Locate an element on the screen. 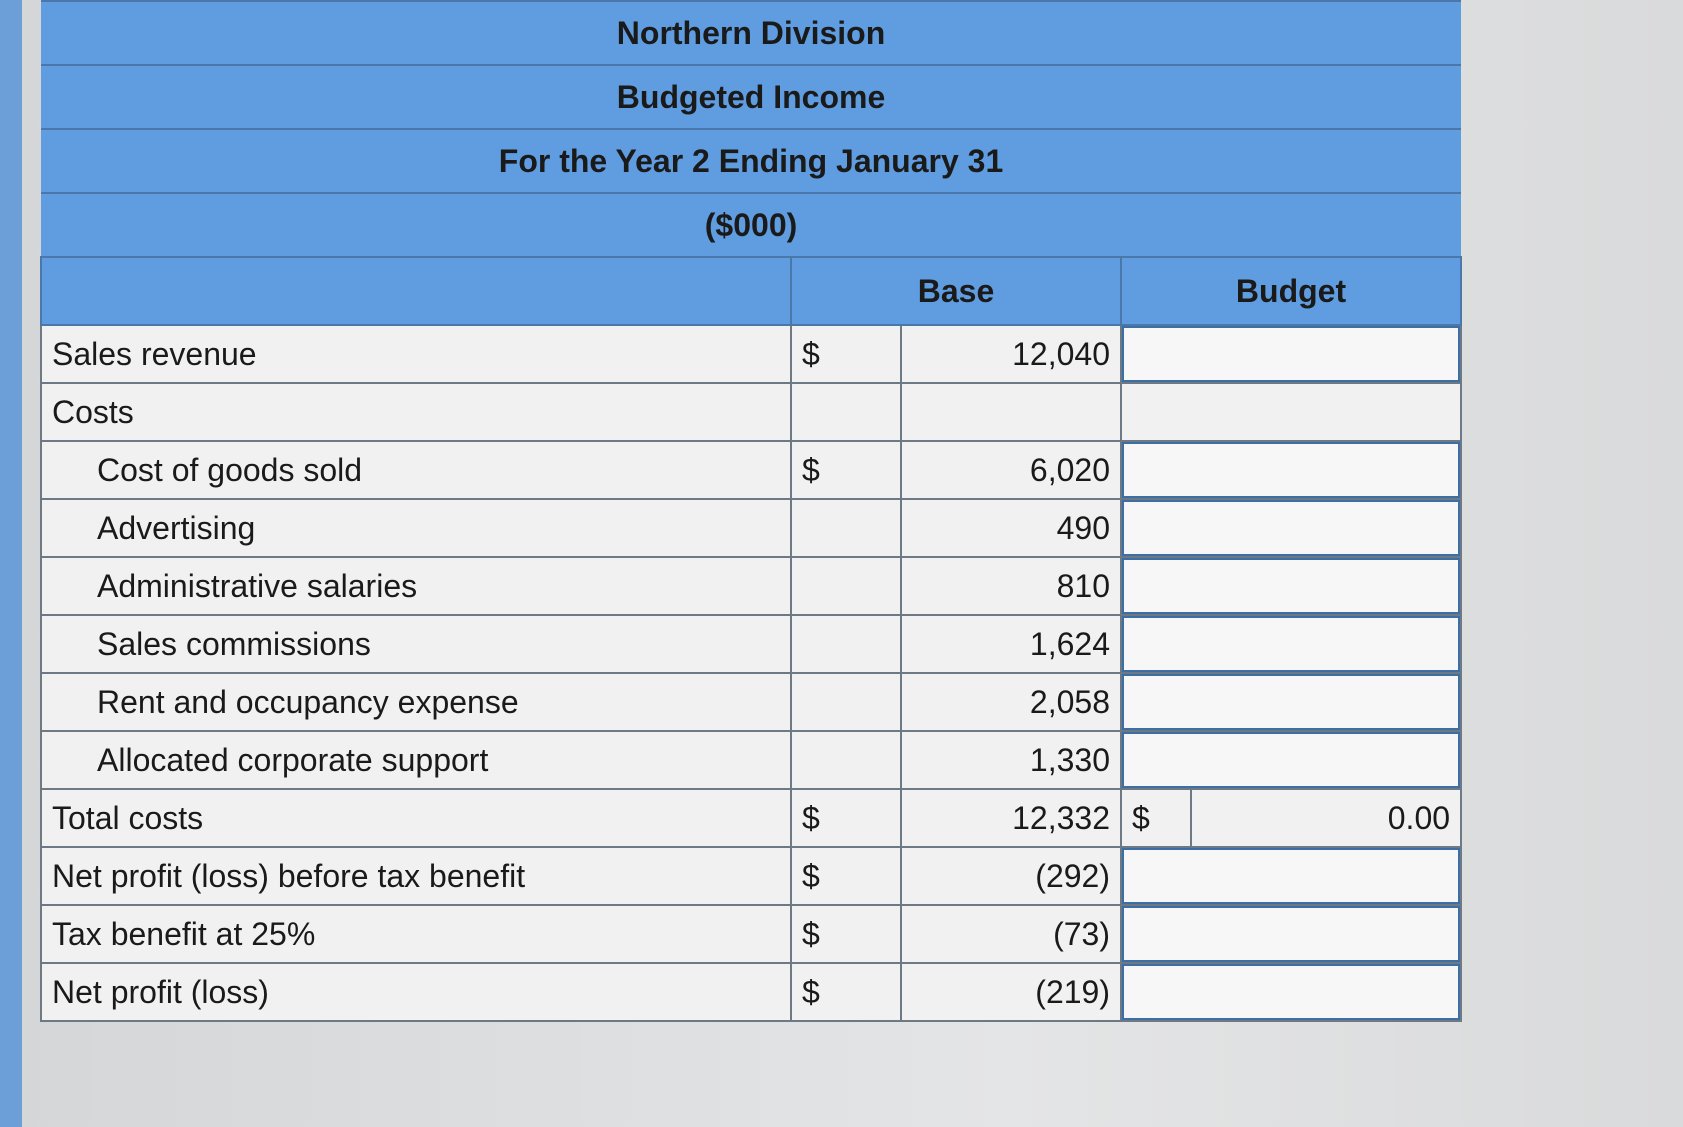 This screenshot has width=1683, height=1127. column-header-row: Base Budget is located at coordinates (751, 291).